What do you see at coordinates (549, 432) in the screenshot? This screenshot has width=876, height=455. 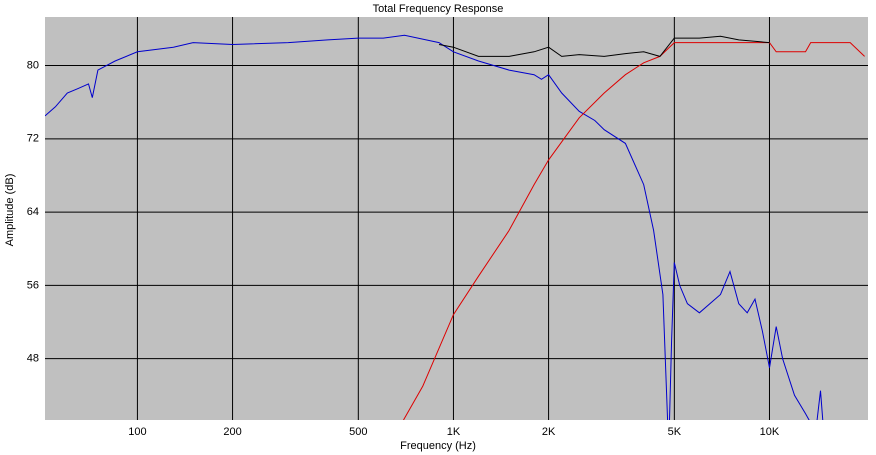 I see `x-tick-label: 2K` at bounding box center [549, 432].